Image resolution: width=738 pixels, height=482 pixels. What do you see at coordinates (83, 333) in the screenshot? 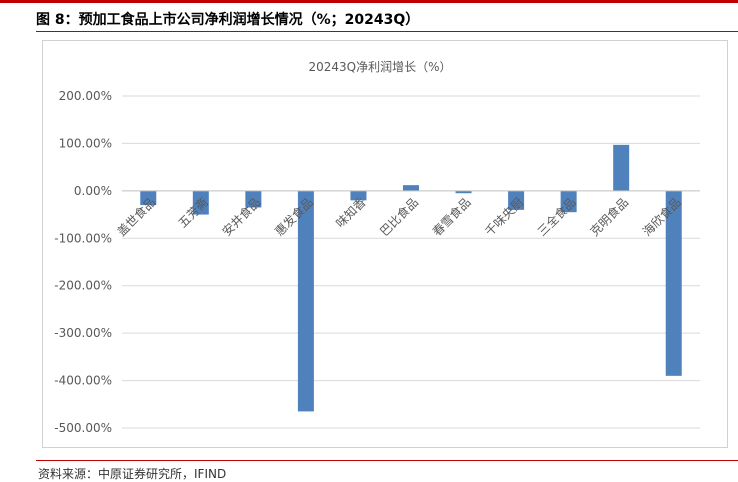
I see `y-tick-label: -300.00%` at bounding box center [83, 333].